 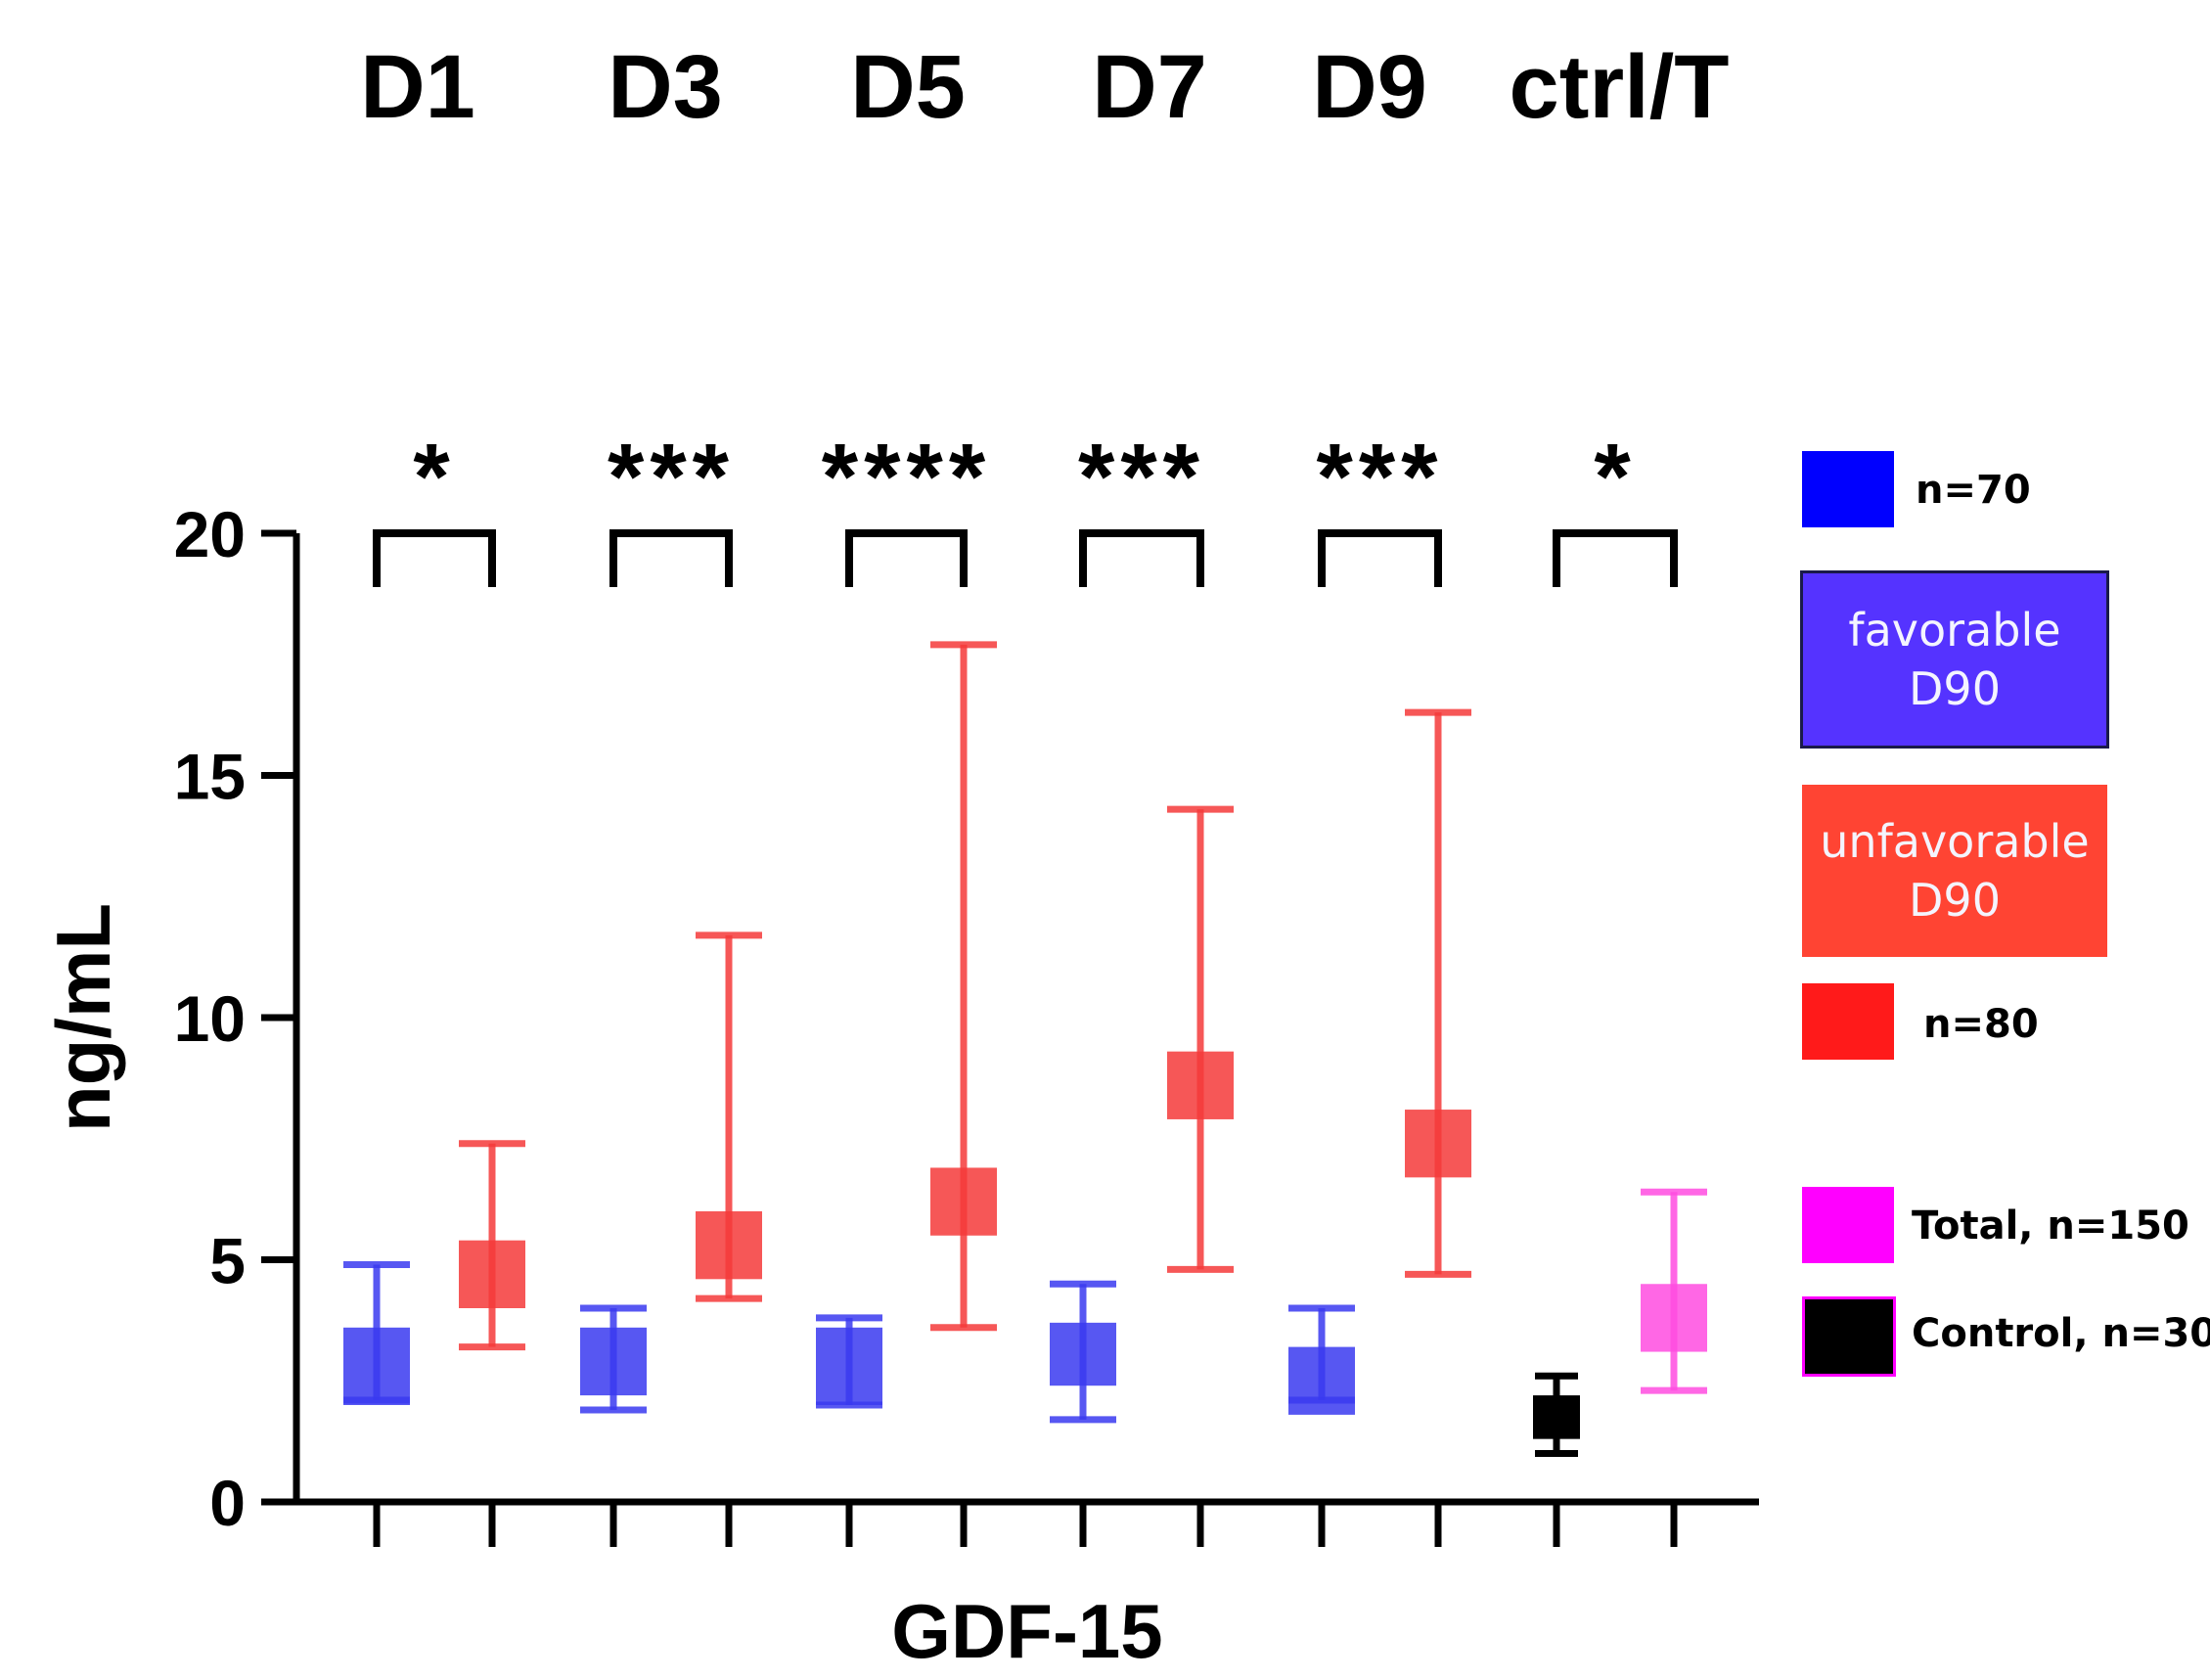 I want to click on significance-stars-2: ****, so click(x=906, y=477).